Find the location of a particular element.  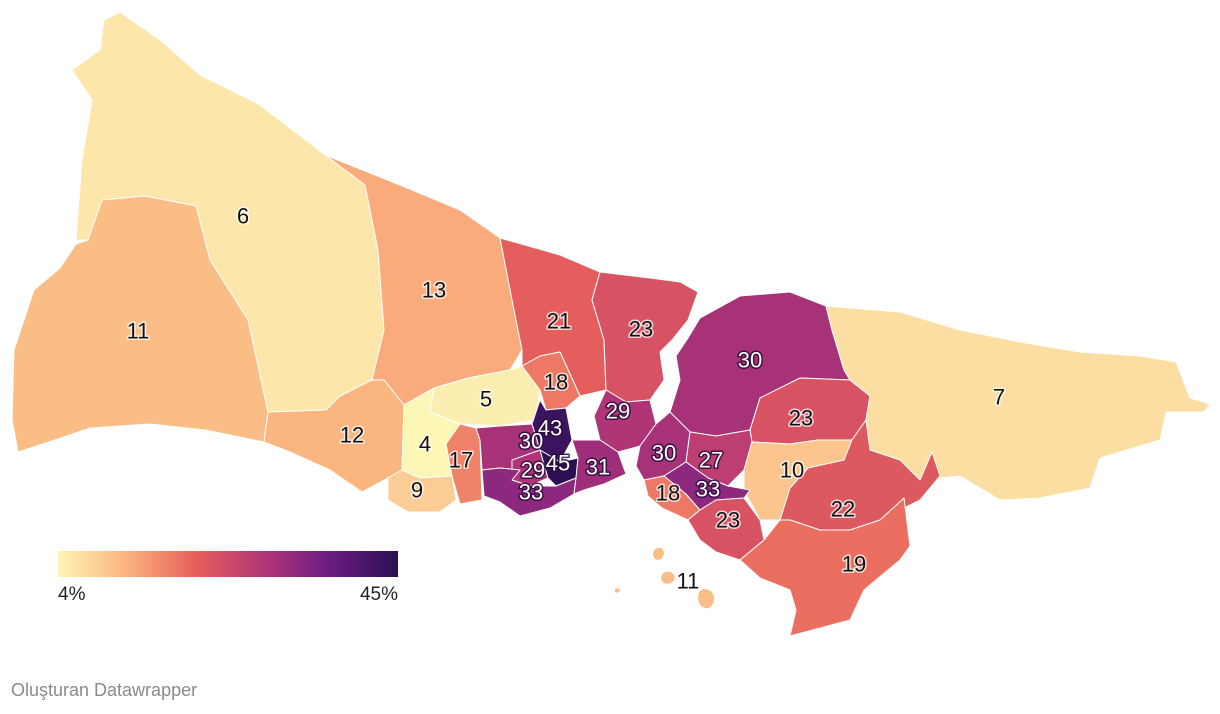

district-value-label: 13 is located at coordinates (434, 290).